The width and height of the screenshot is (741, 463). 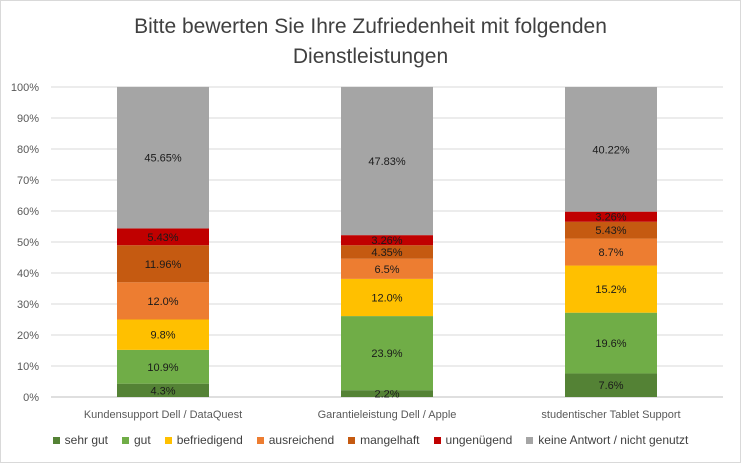 What do you see at coordinates (28, 212) in the screenshot?
I see `y-tick-label: 60%` at bounding box center [28, 212].